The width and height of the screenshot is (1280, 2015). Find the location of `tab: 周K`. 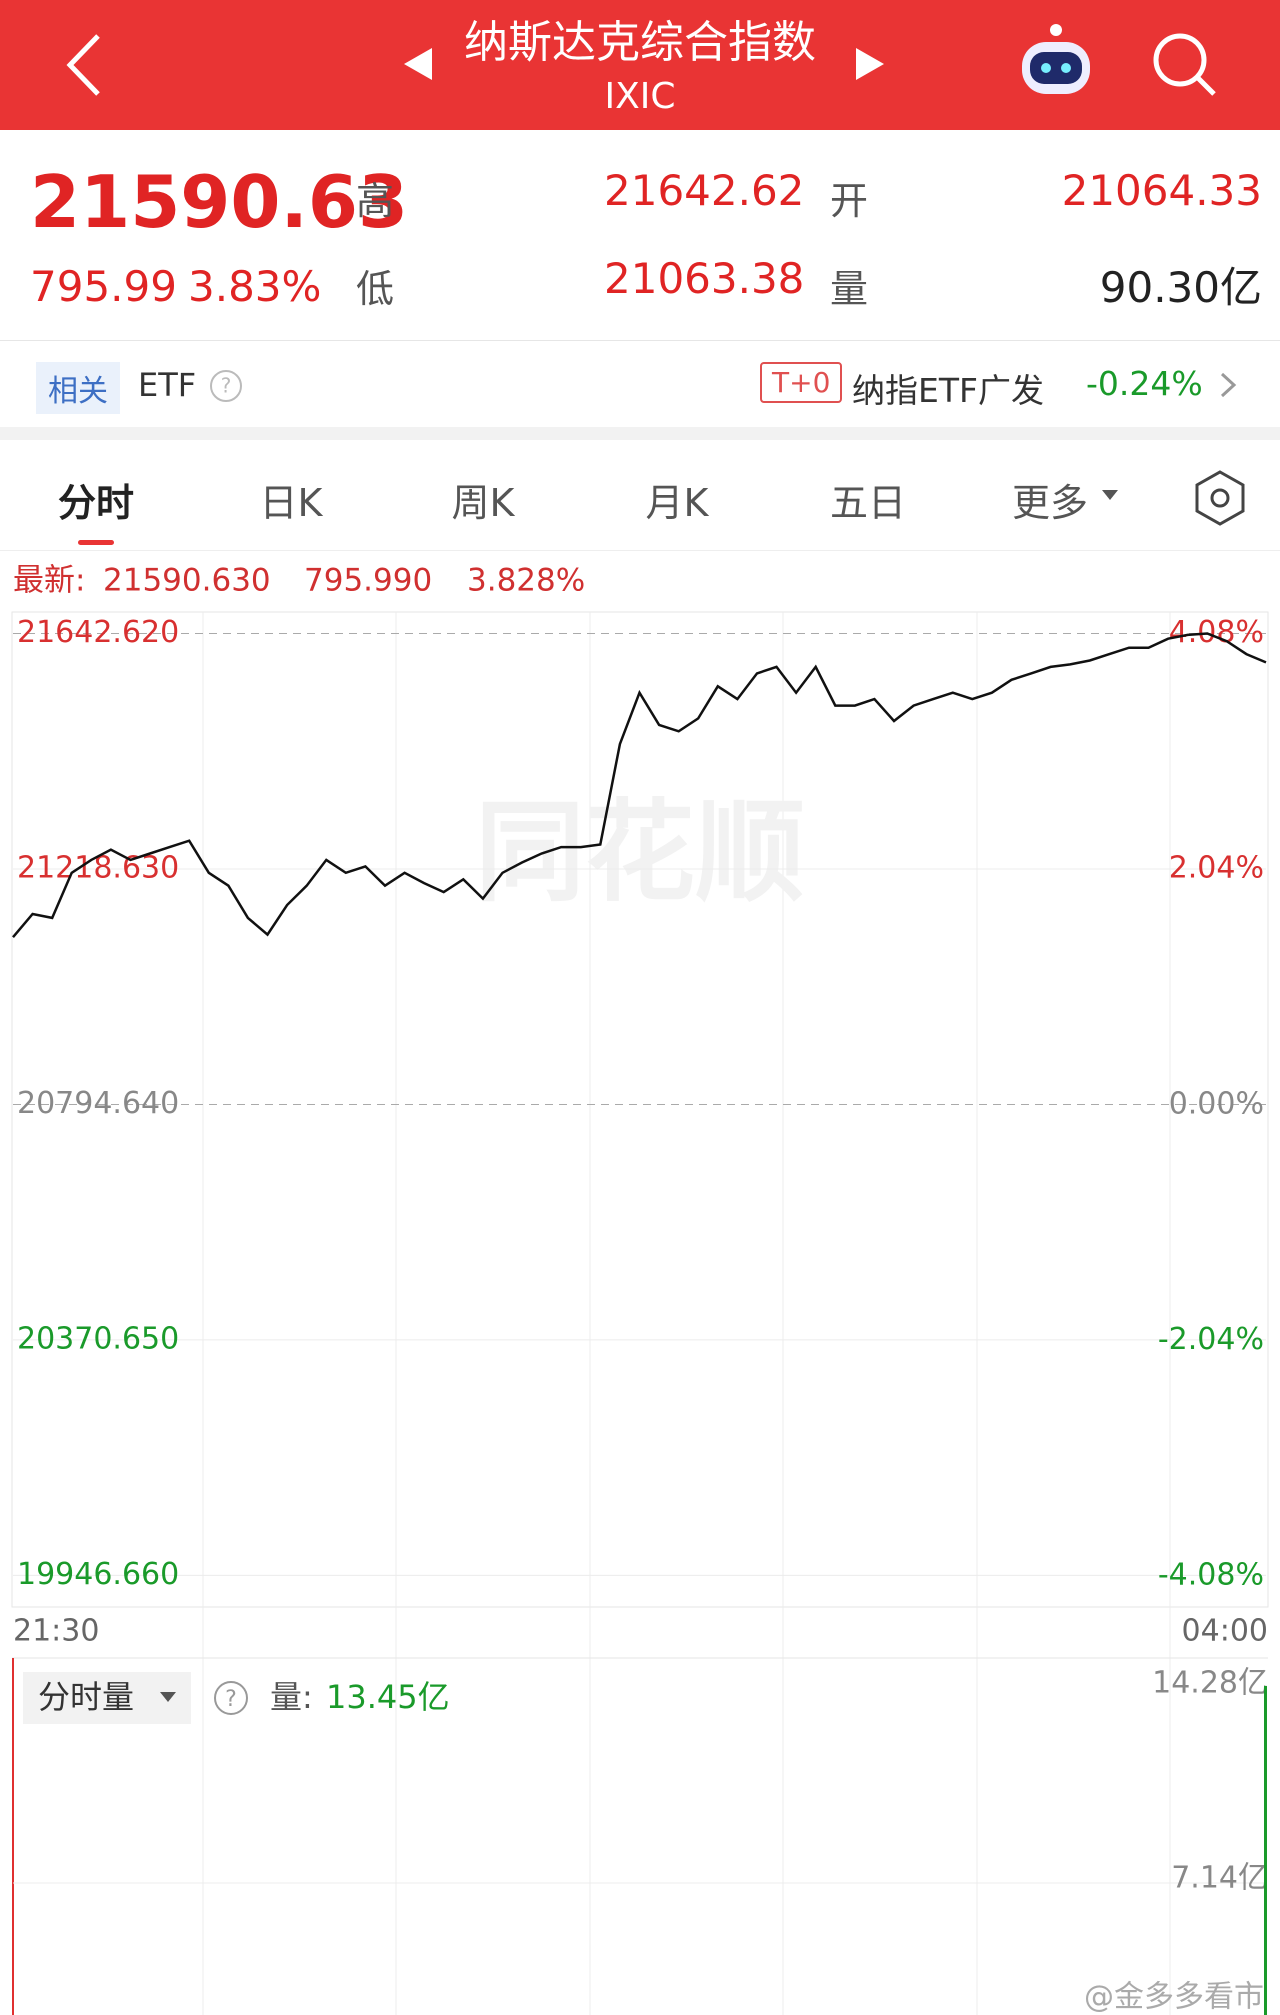

tab: 周K is located at coordinates (483, 503).